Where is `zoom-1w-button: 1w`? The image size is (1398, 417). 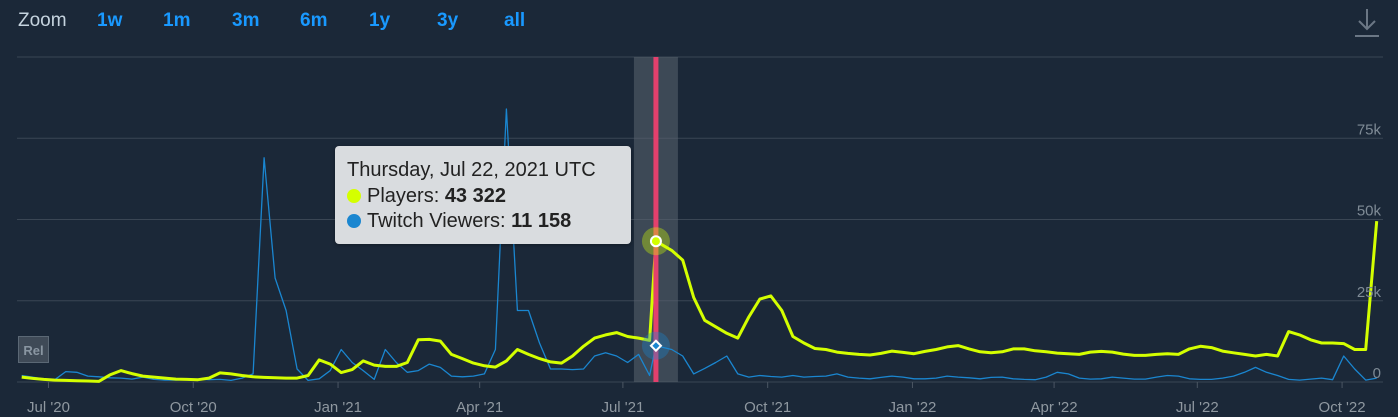 zoom-1w-button: 1w is located at coordinates (110, 20).